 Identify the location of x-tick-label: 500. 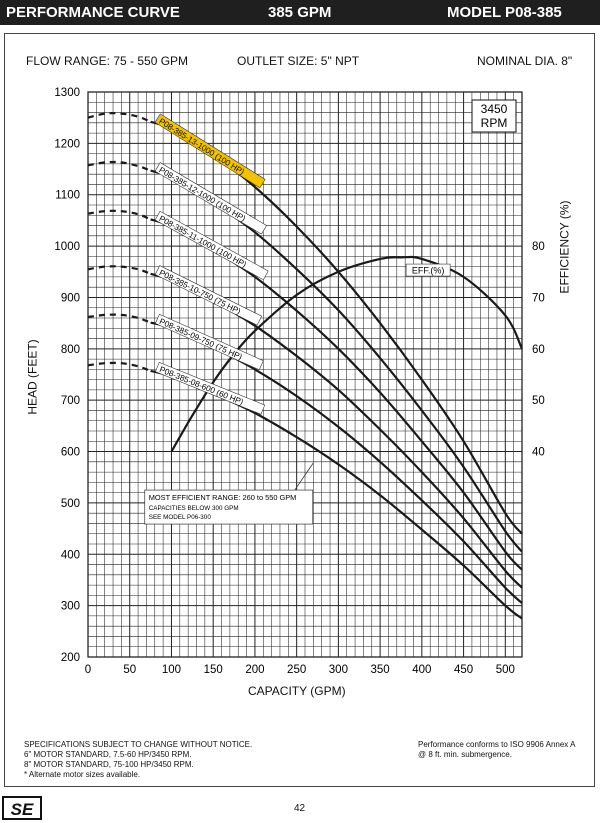
(505, 670).